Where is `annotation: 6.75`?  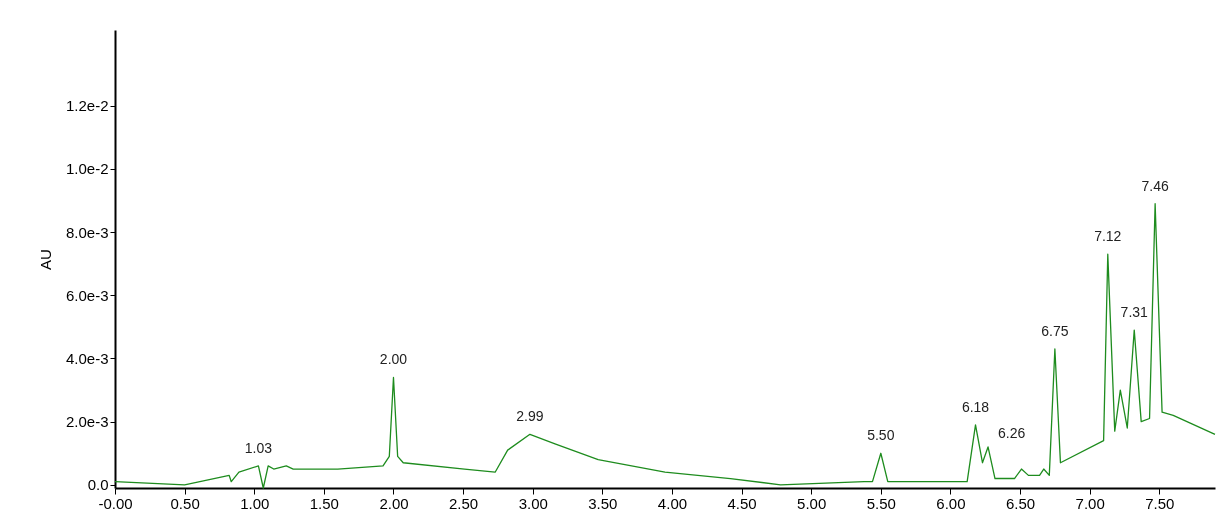
annotation: 6.75 is located at coordinates (1055, 331).